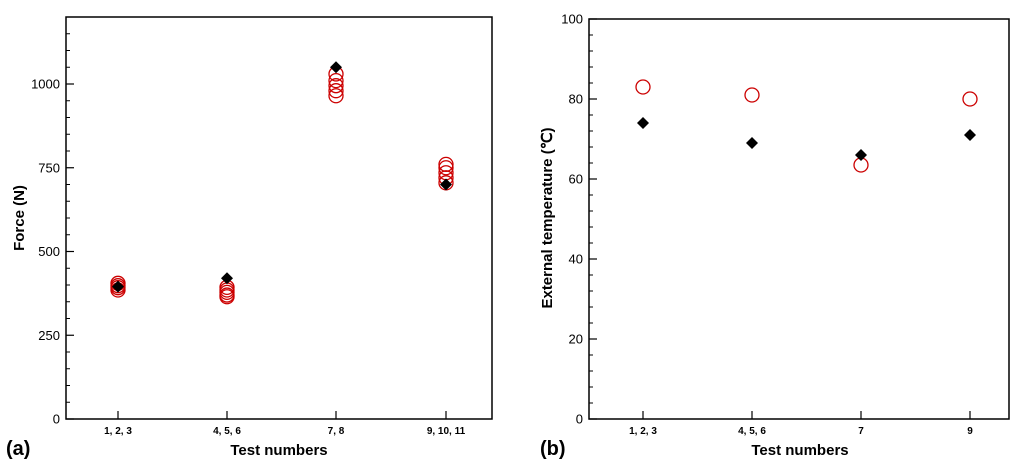 The width and height of the screenshot is (1013, 464). What do you see at coordinates (576, 339) in the screenshot?
I see `y-tick-label: 20` at bounding box center [576, 339].